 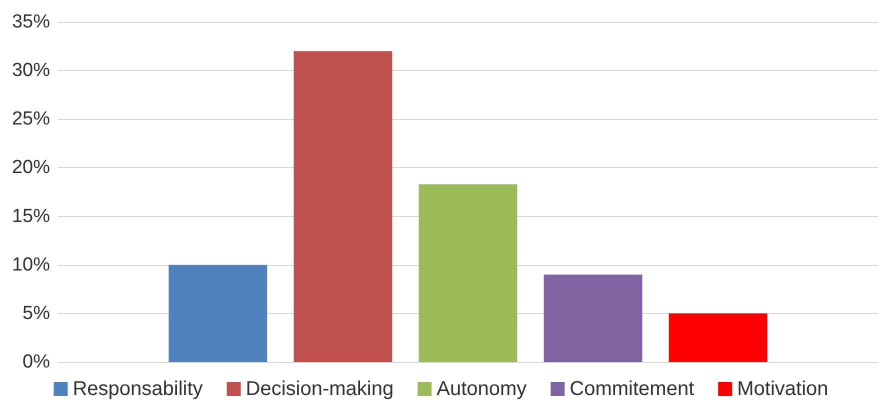 I want to click on y-tick-label: 25%, so click(x=31, y=119).